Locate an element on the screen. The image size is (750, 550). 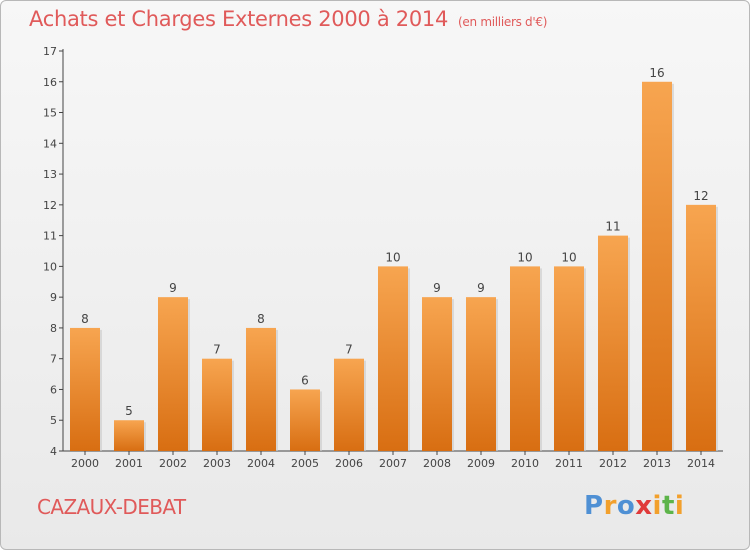
x-tick-label: 2011 is located at coordinates (569, 463).